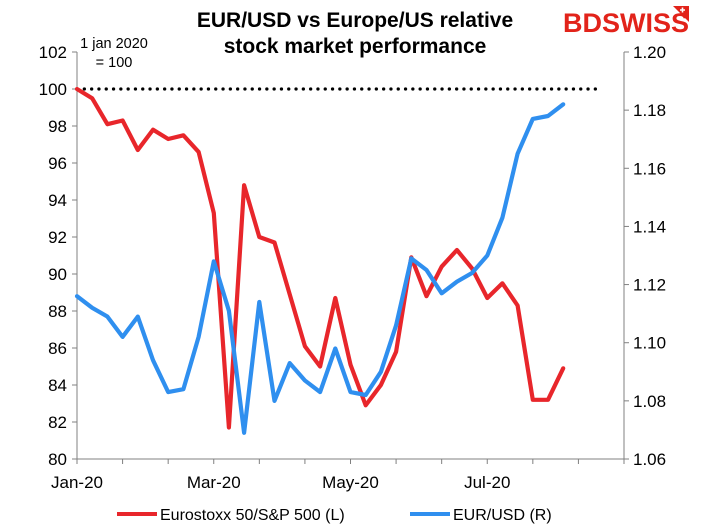 The height and width of the screenshot is (531, 701). What do you see at coordinates (114, 44) in the screenshot?
I see `annotation-line-1: 1 jan 2020` at bounding box center [114, 44].